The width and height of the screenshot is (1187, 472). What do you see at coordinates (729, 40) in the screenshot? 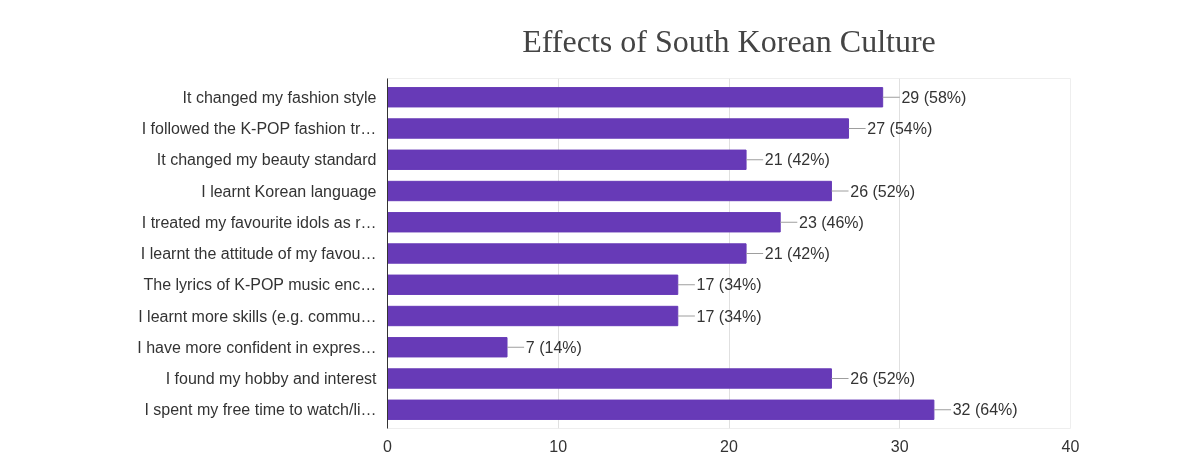
I see `chart-title: Effects of South Korean Culture` at bounding box center [729, 40].